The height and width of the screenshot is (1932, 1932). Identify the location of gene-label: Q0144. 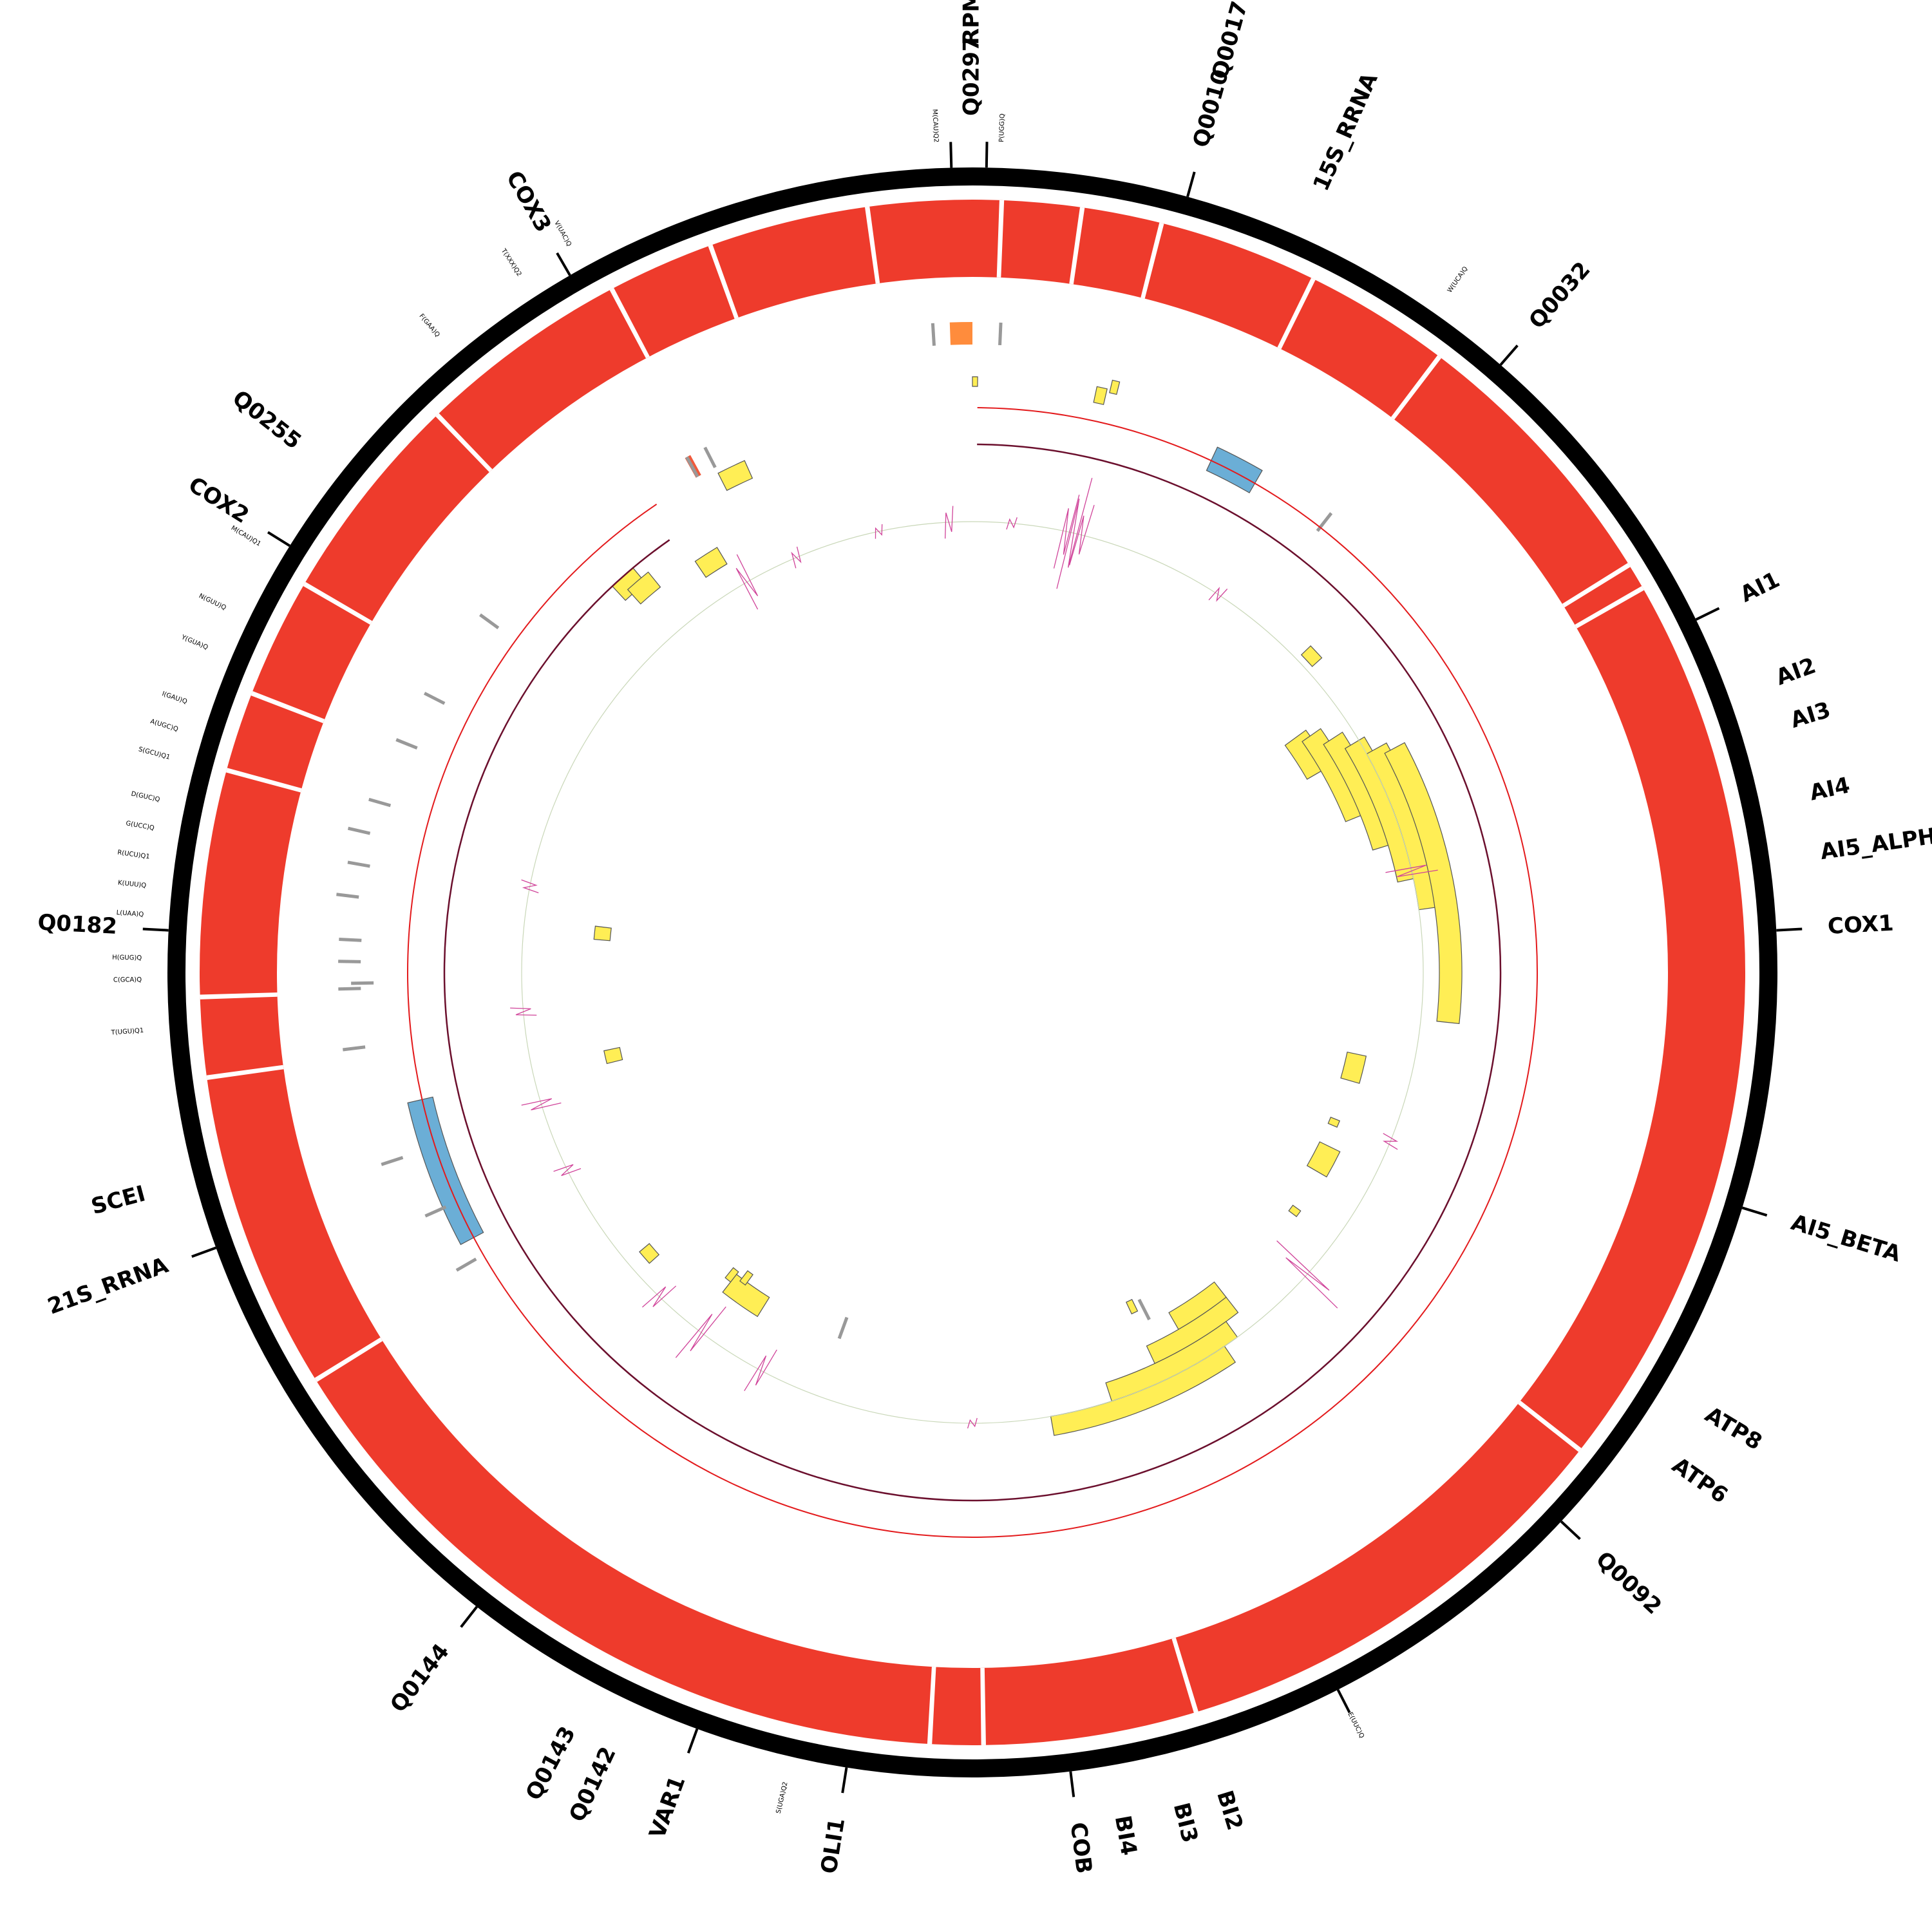
(420, 1678).